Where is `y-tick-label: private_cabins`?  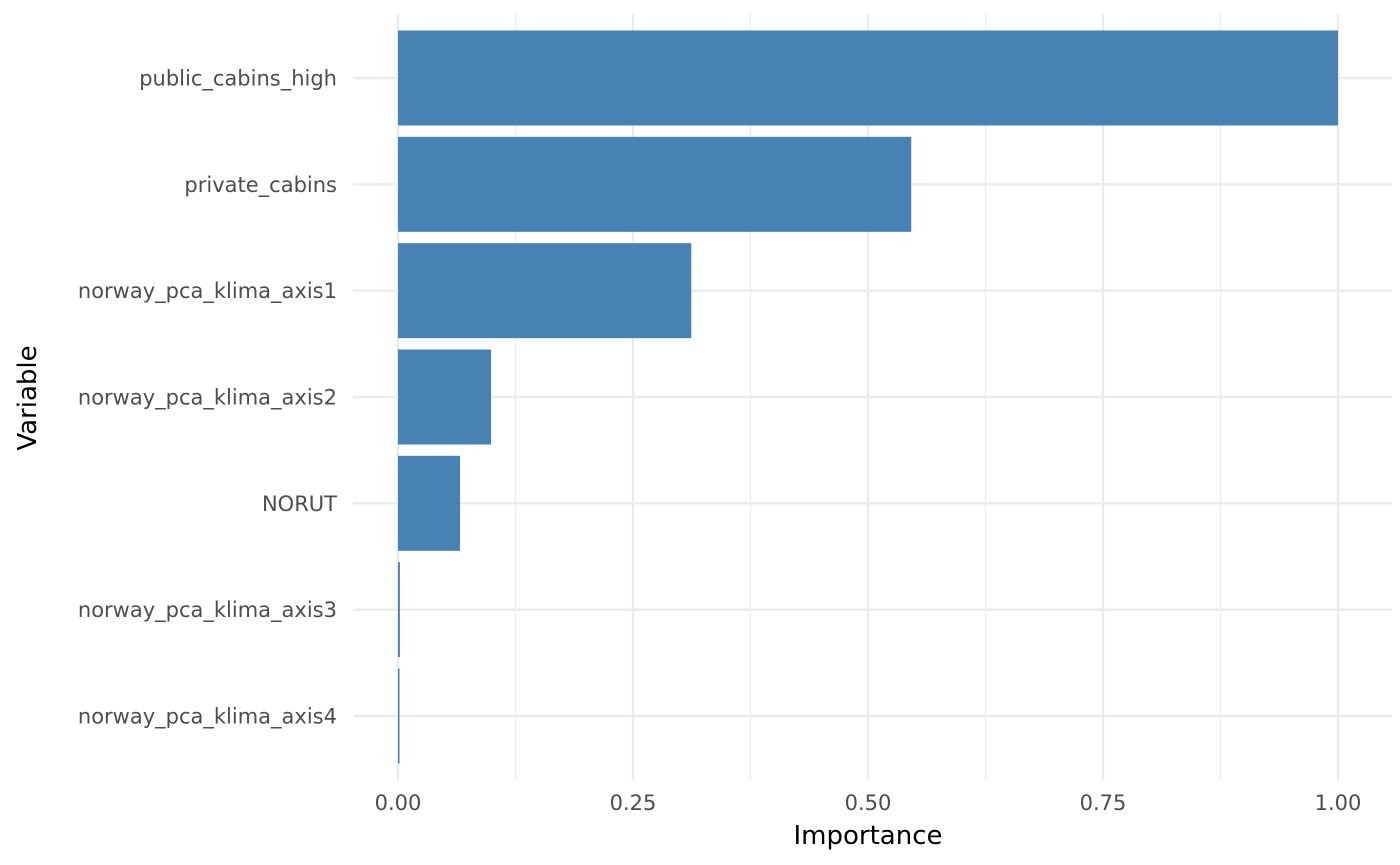
y-tick-label: private_cabins is located at coordinates (260, 185).